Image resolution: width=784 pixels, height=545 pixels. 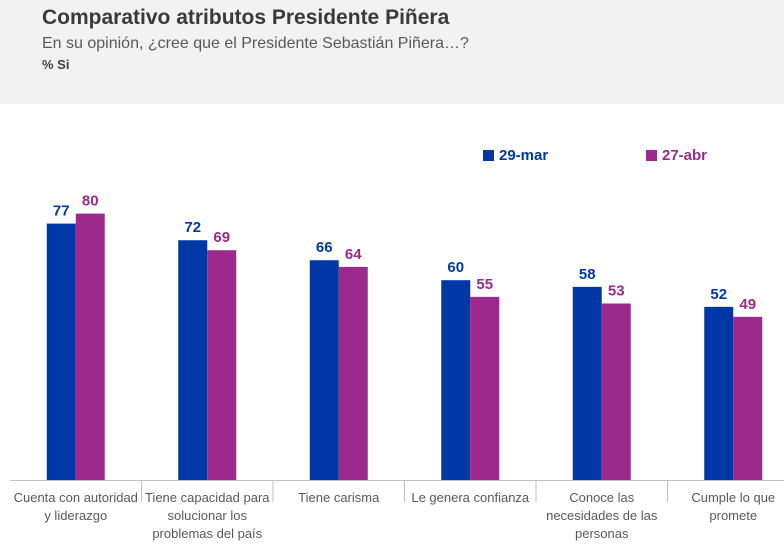 What do you see at coordinates (587, 274) in the screenshot?
I see `data-label: 58` at bounding box center [587, 274].